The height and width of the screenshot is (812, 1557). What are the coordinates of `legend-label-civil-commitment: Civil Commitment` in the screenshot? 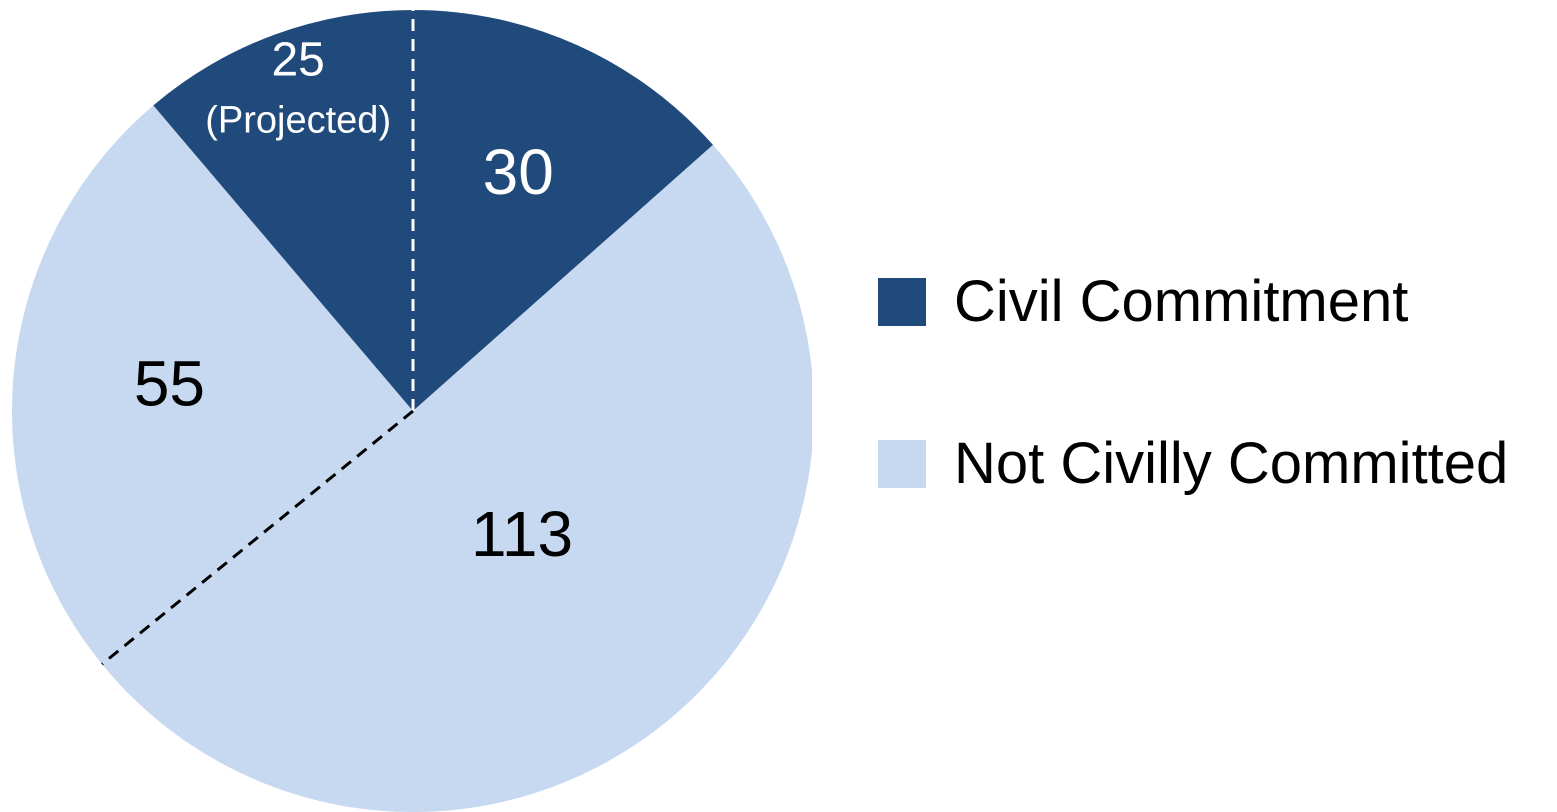 It's located at (1181, 301).